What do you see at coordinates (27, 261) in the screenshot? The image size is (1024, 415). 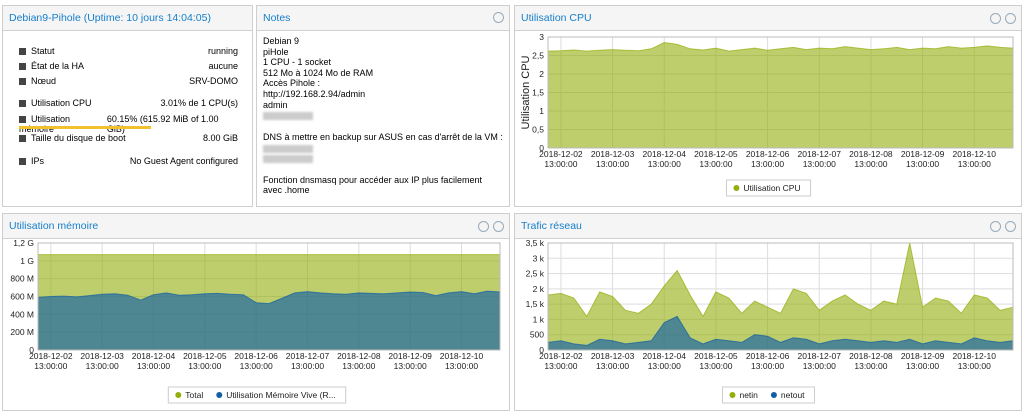 I see `y-tick-label: 1 G` at bounding box center [27, 261].